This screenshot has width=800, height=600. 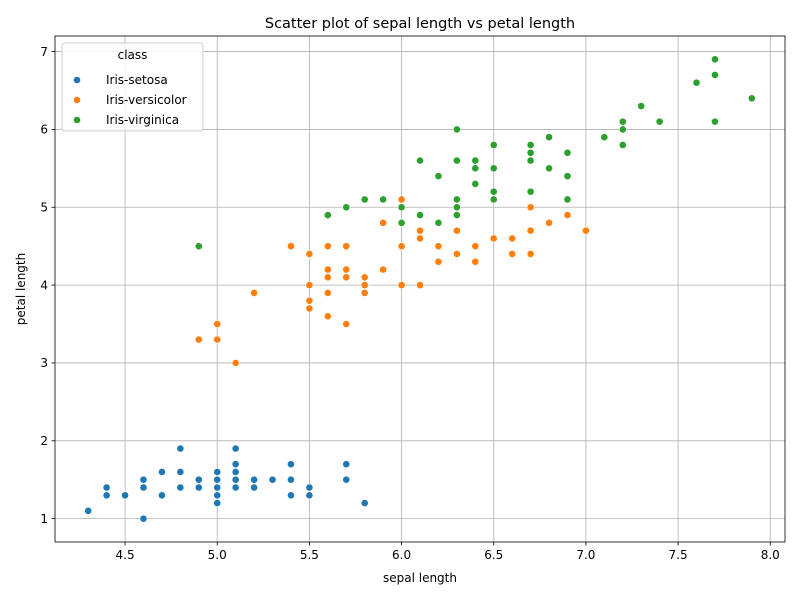 What do you see at coordinates (125, 555) in the screenshot?
I see `x-tick-label: 4.5` at bounding box center [125, 555].